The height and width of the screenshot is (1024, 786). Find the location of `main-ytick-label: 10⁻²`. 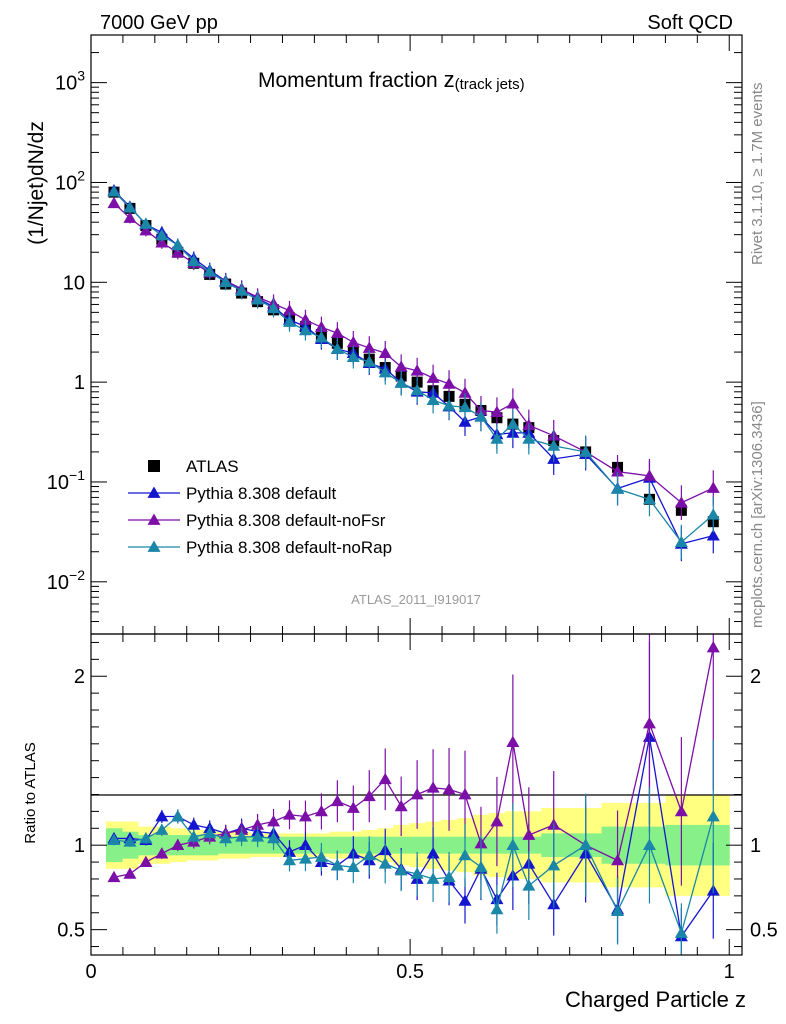

main-ytick-label: 10⁻² is located at coordinates (66, 580).